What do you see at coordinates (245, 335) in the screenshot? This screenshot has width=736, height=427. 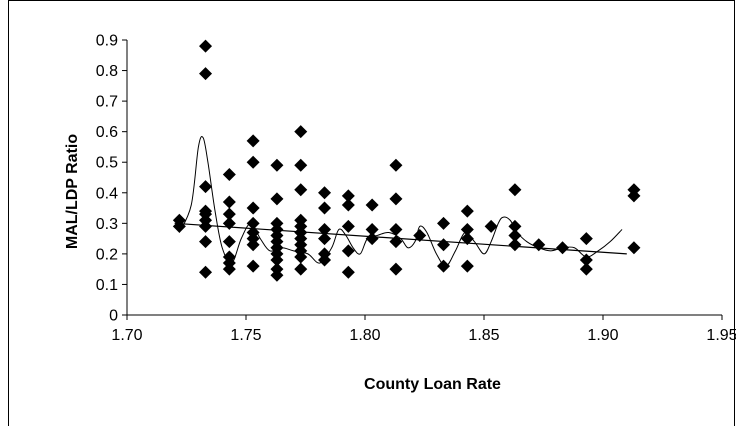 I see `x-tick-label: 1.75` at bounding box center [245, 335].